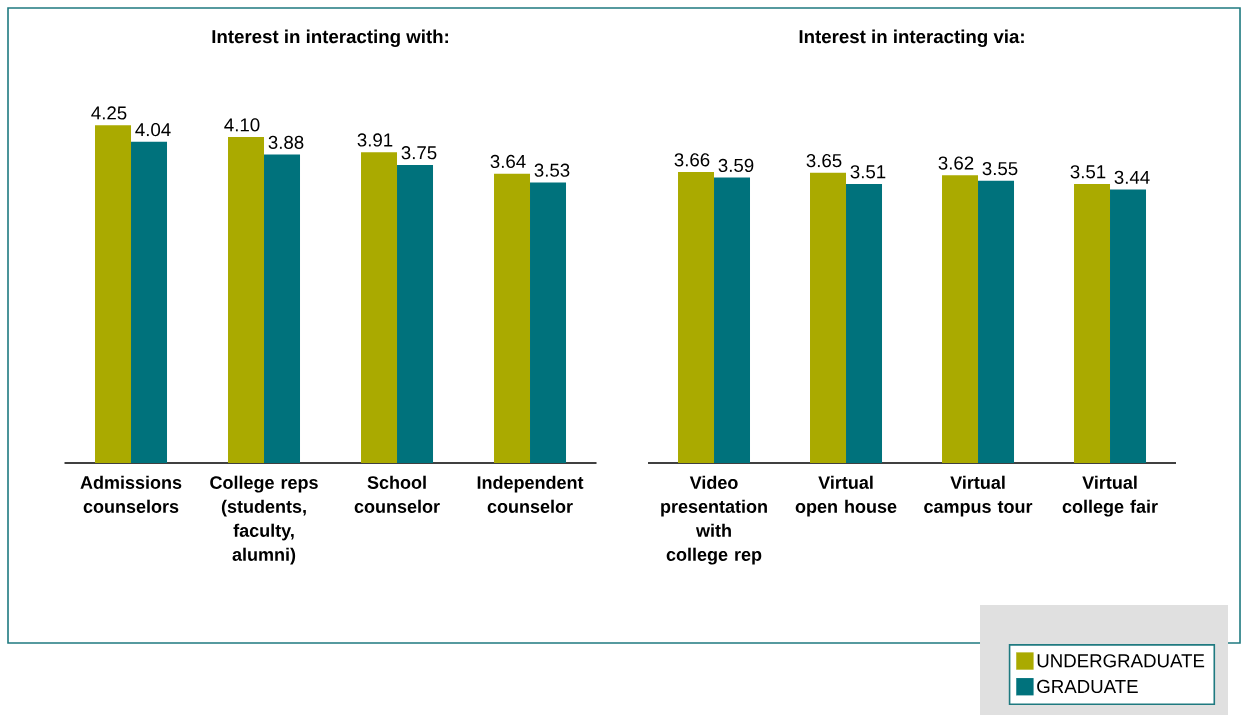 The width and height of the screenshot is (1252, 715). Describe the element at coordinates (109, 113) in the screenshot. I see `data-label: 4.25` at that location.